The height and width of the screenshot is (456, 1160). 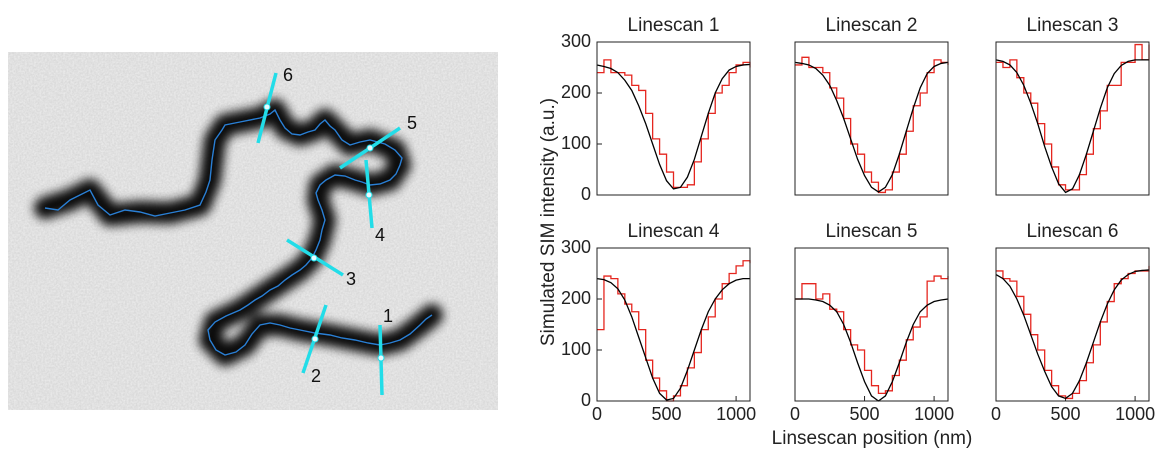 I want to click on chart-title: Linescan 6, so click(x=1073, y=231).